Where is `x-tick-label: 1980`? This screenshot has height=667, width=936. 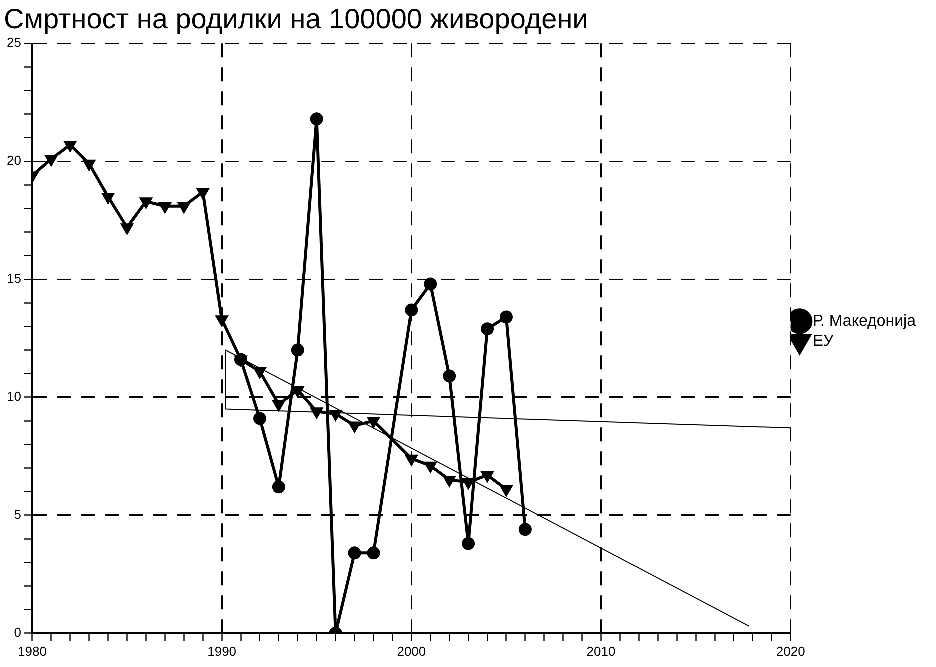
x-tick-label: 1980 is located at coordinates (32, 651).